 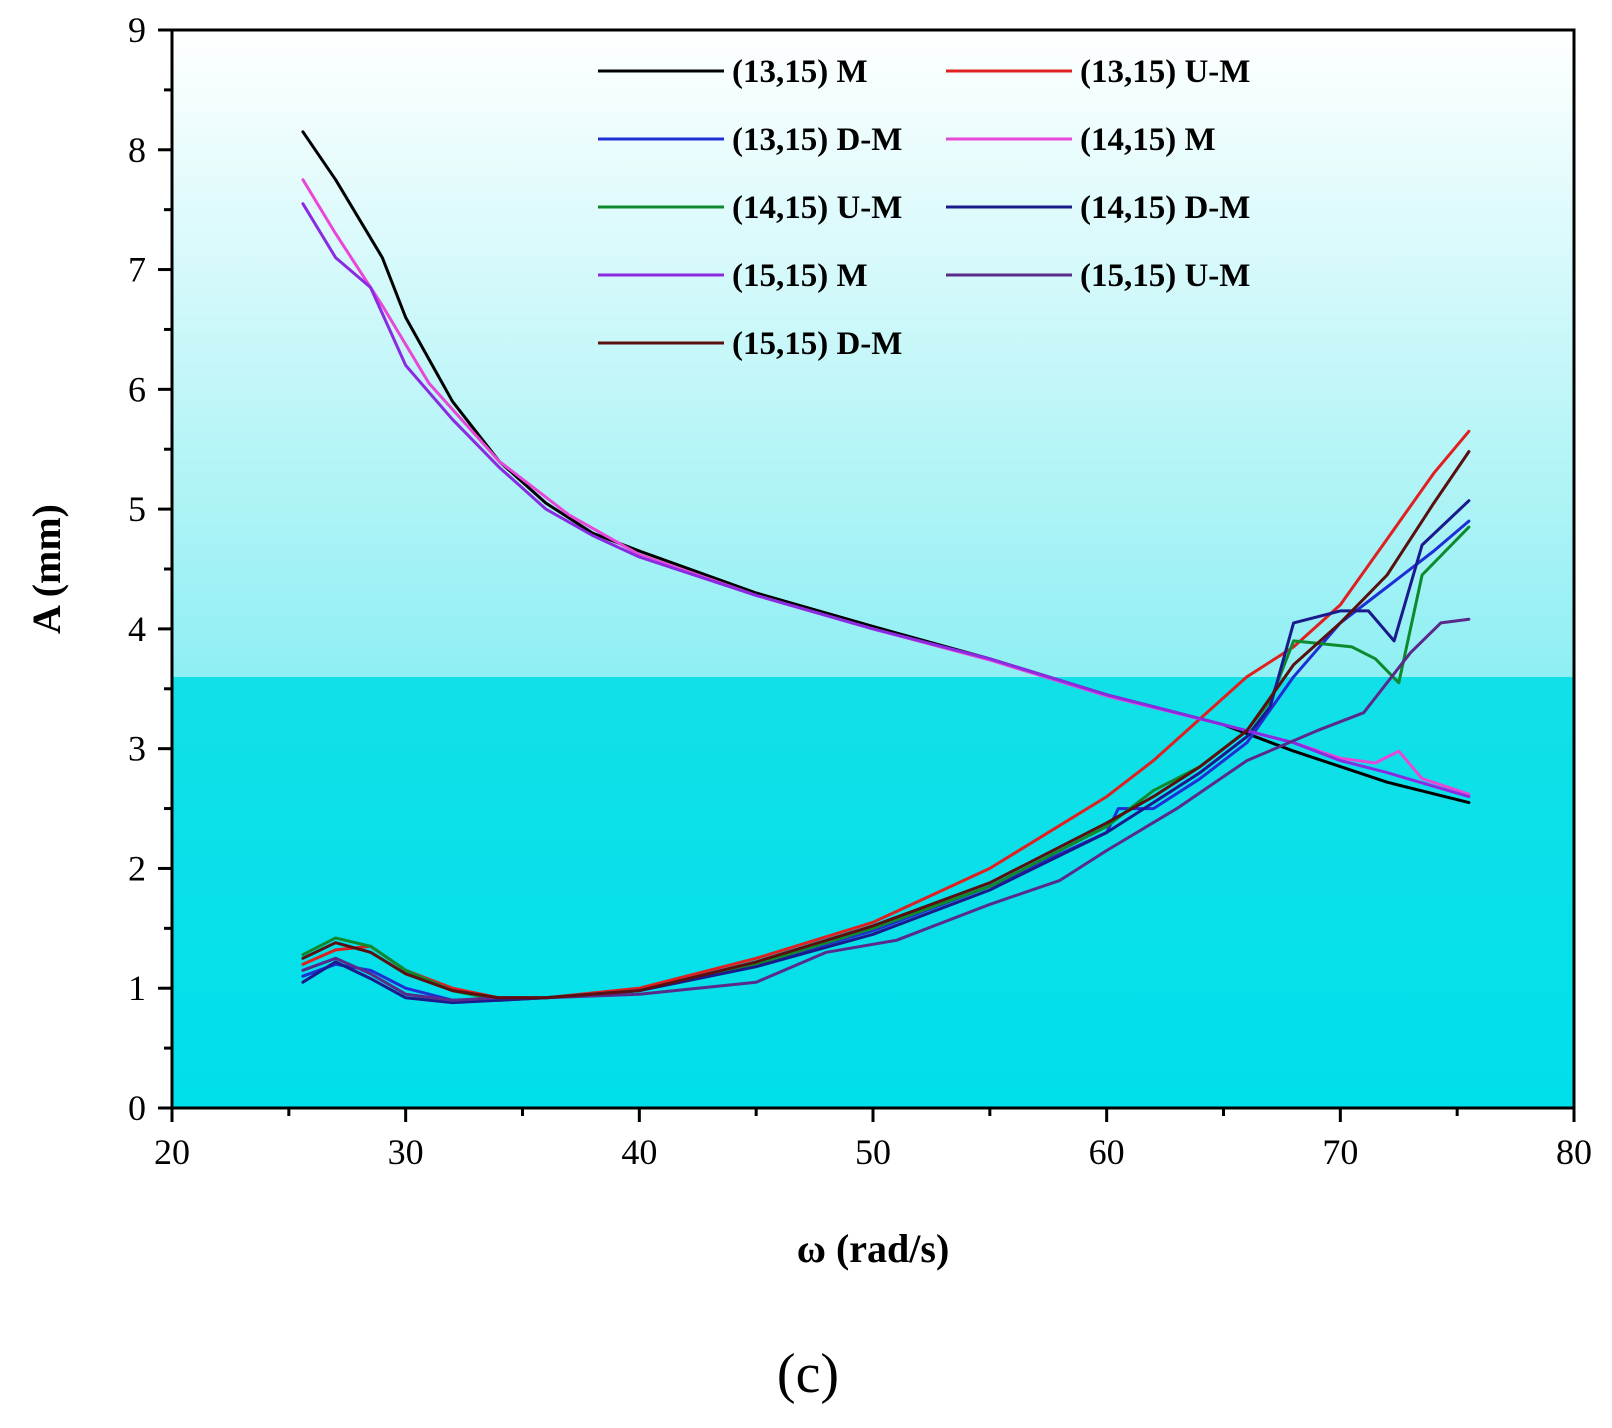 I want to click on legend-label-4: (14,15) U-M, so click(x=817, y=208).